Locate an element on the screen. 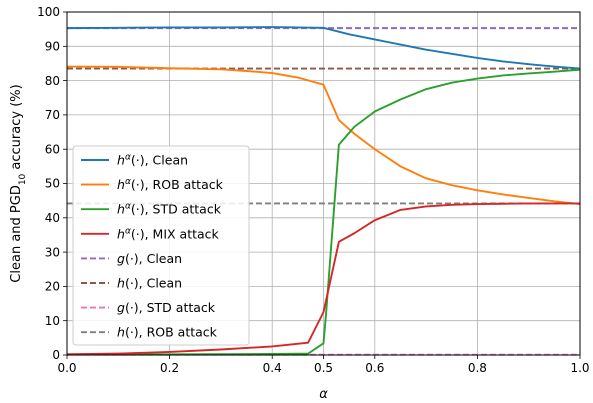 Image resolution: width=593 pixels, height=403 pixels. y-tick-label: 60 is located at coordinates (52, 149).